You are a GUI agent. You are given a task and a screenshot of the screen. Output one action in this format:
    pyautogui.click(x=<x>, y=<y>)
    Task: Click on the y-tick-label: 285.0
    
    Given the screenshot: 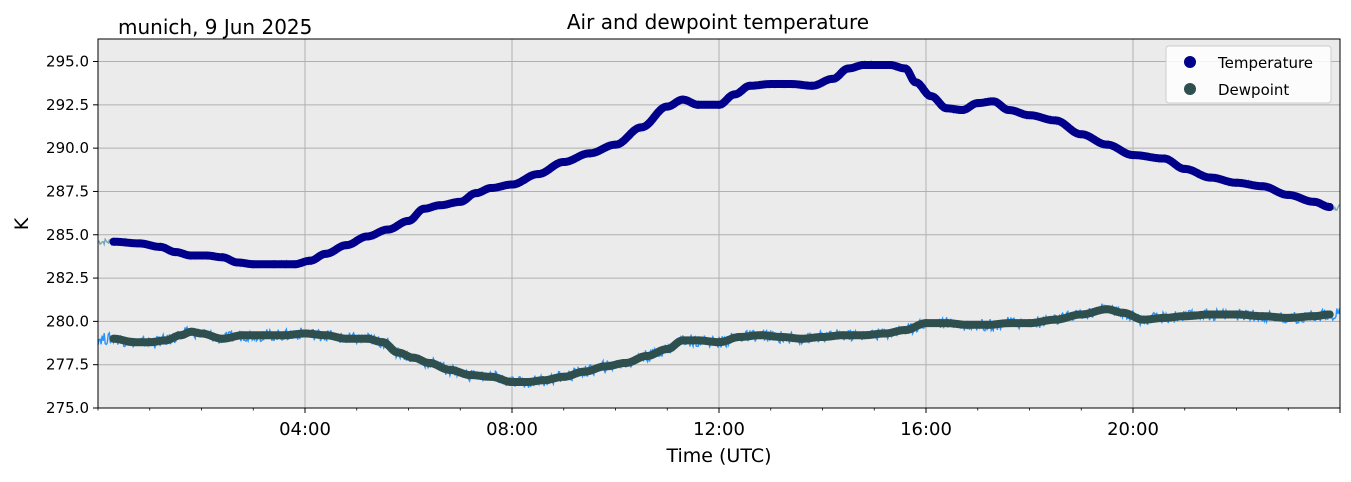 What is the action you would take?
    pyautogui.click(x=67, y=235)
    